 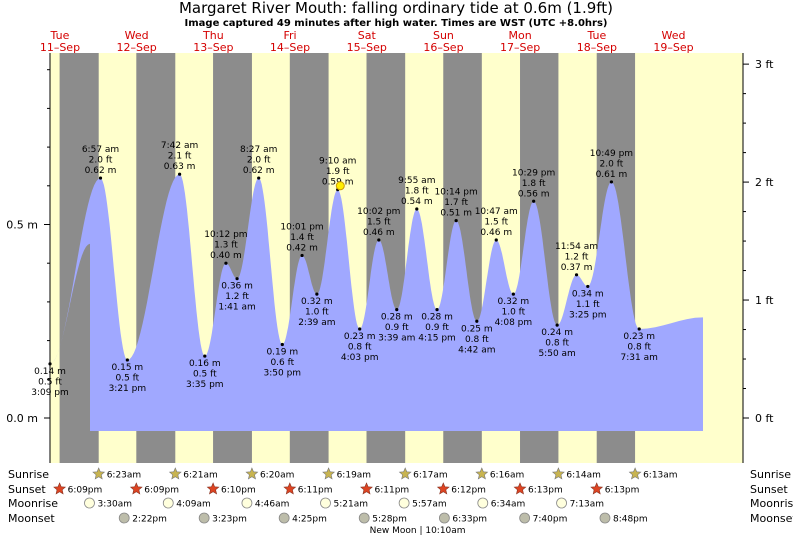 I want to click on tide-time: 2:39 am, so click(x=316, y=323).